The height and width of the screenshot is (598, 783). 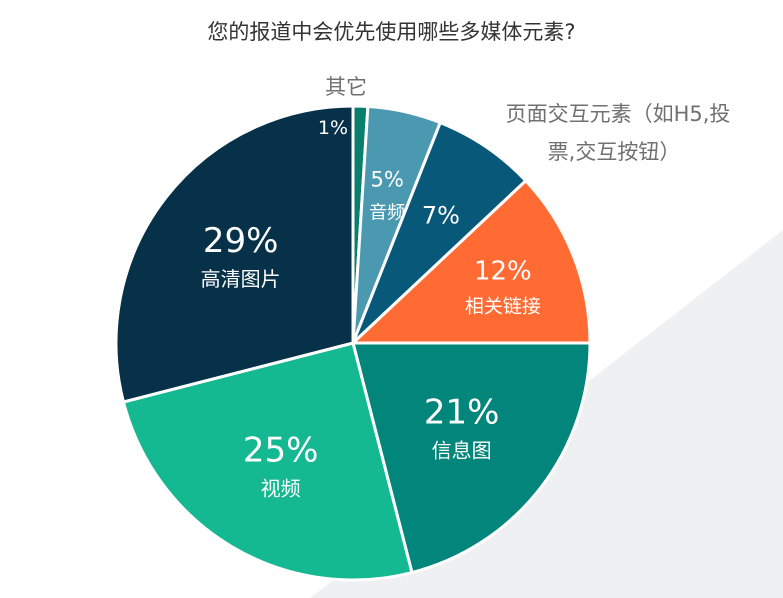 What do you see at coordinates (462, 450) in the screenshot?
I see `slice-category-label: 信息图` at bounding box center [462, 450].